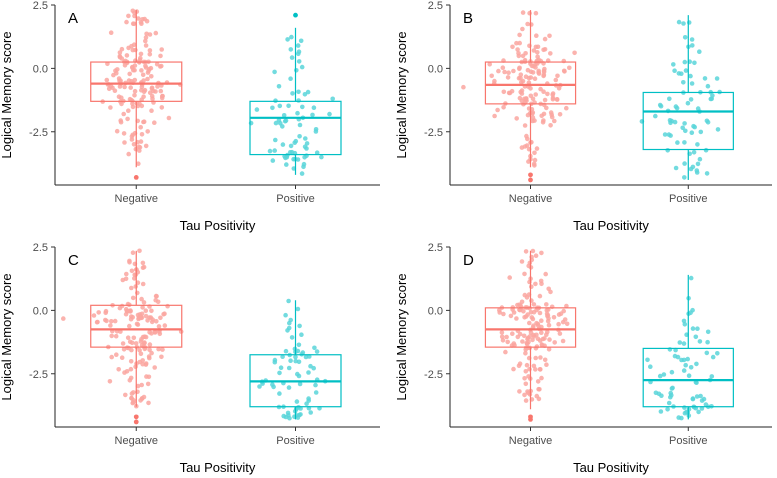  What do you see at coordinates (136, 199) in the screenshot?
I see `x-tick-label-negative: Negative` at bounding box center [136, 199].